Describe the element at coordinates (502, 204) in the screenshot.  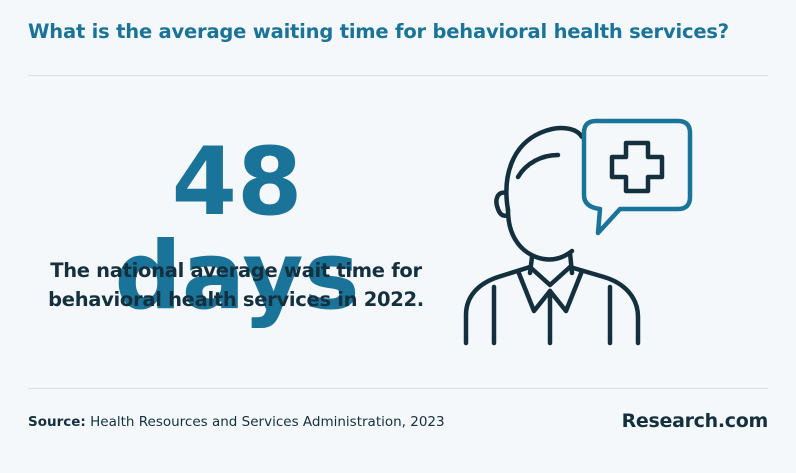
I see `ear-outline` at that location.